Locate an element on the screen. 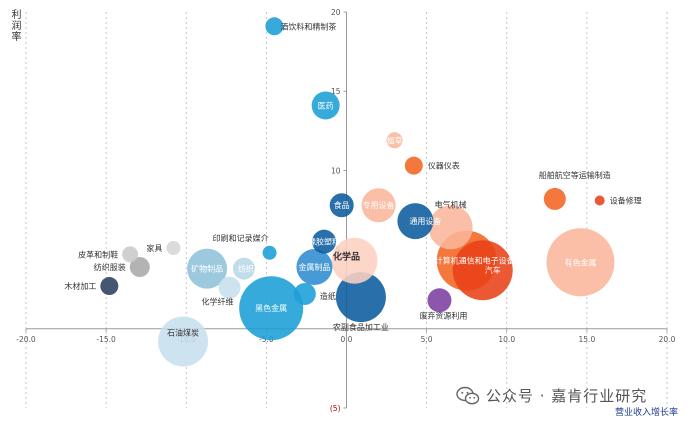  bubble-label: 矿物制品 is located at coordinates (207, 269).